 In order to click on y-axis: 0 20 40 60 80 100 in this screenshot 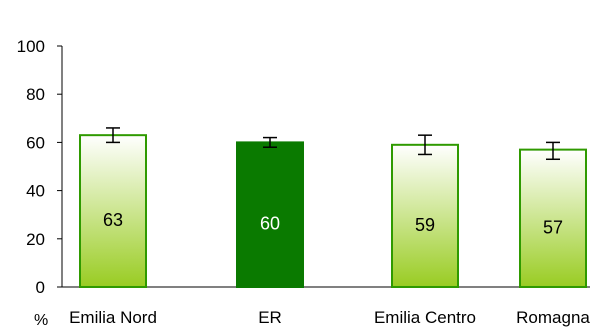, I will do `click(40, 167)`.